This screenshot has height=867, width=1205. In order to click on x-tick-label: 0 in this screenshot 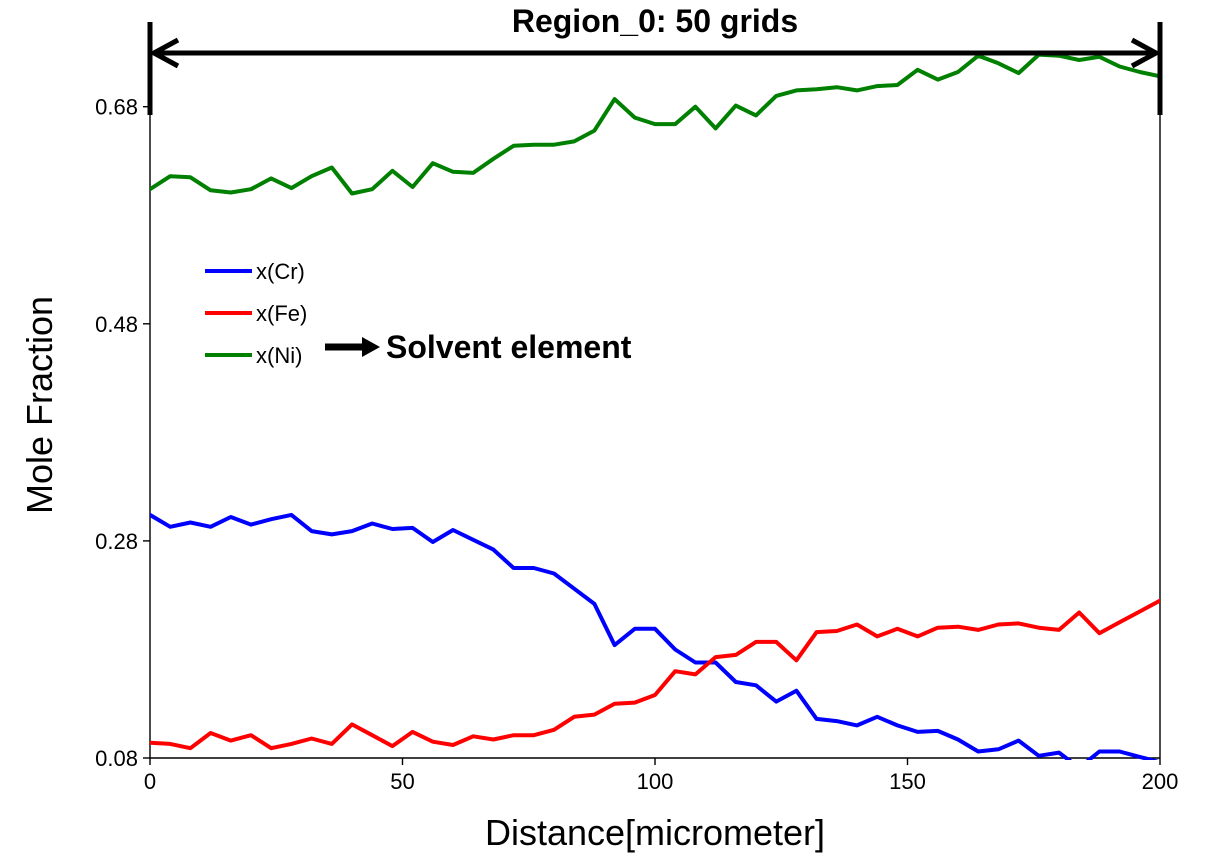, I will do `click(150, 781)`.